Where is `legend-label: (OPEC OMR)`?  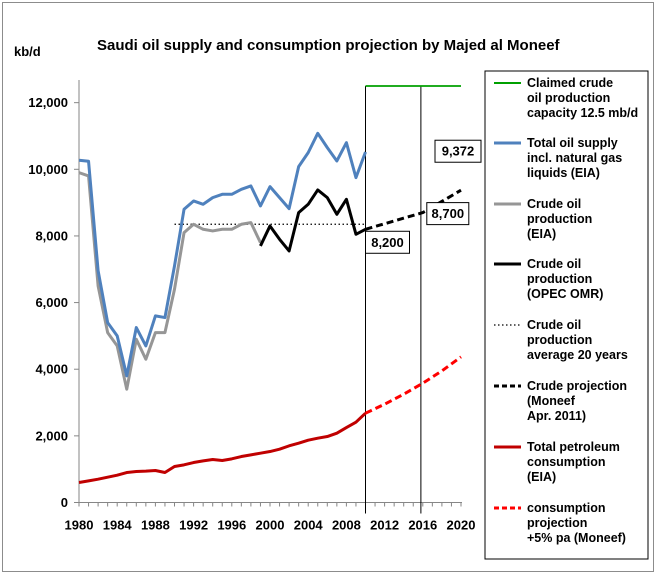 legend-label: (OPEC OMR) is located at coordinates (565, 294).